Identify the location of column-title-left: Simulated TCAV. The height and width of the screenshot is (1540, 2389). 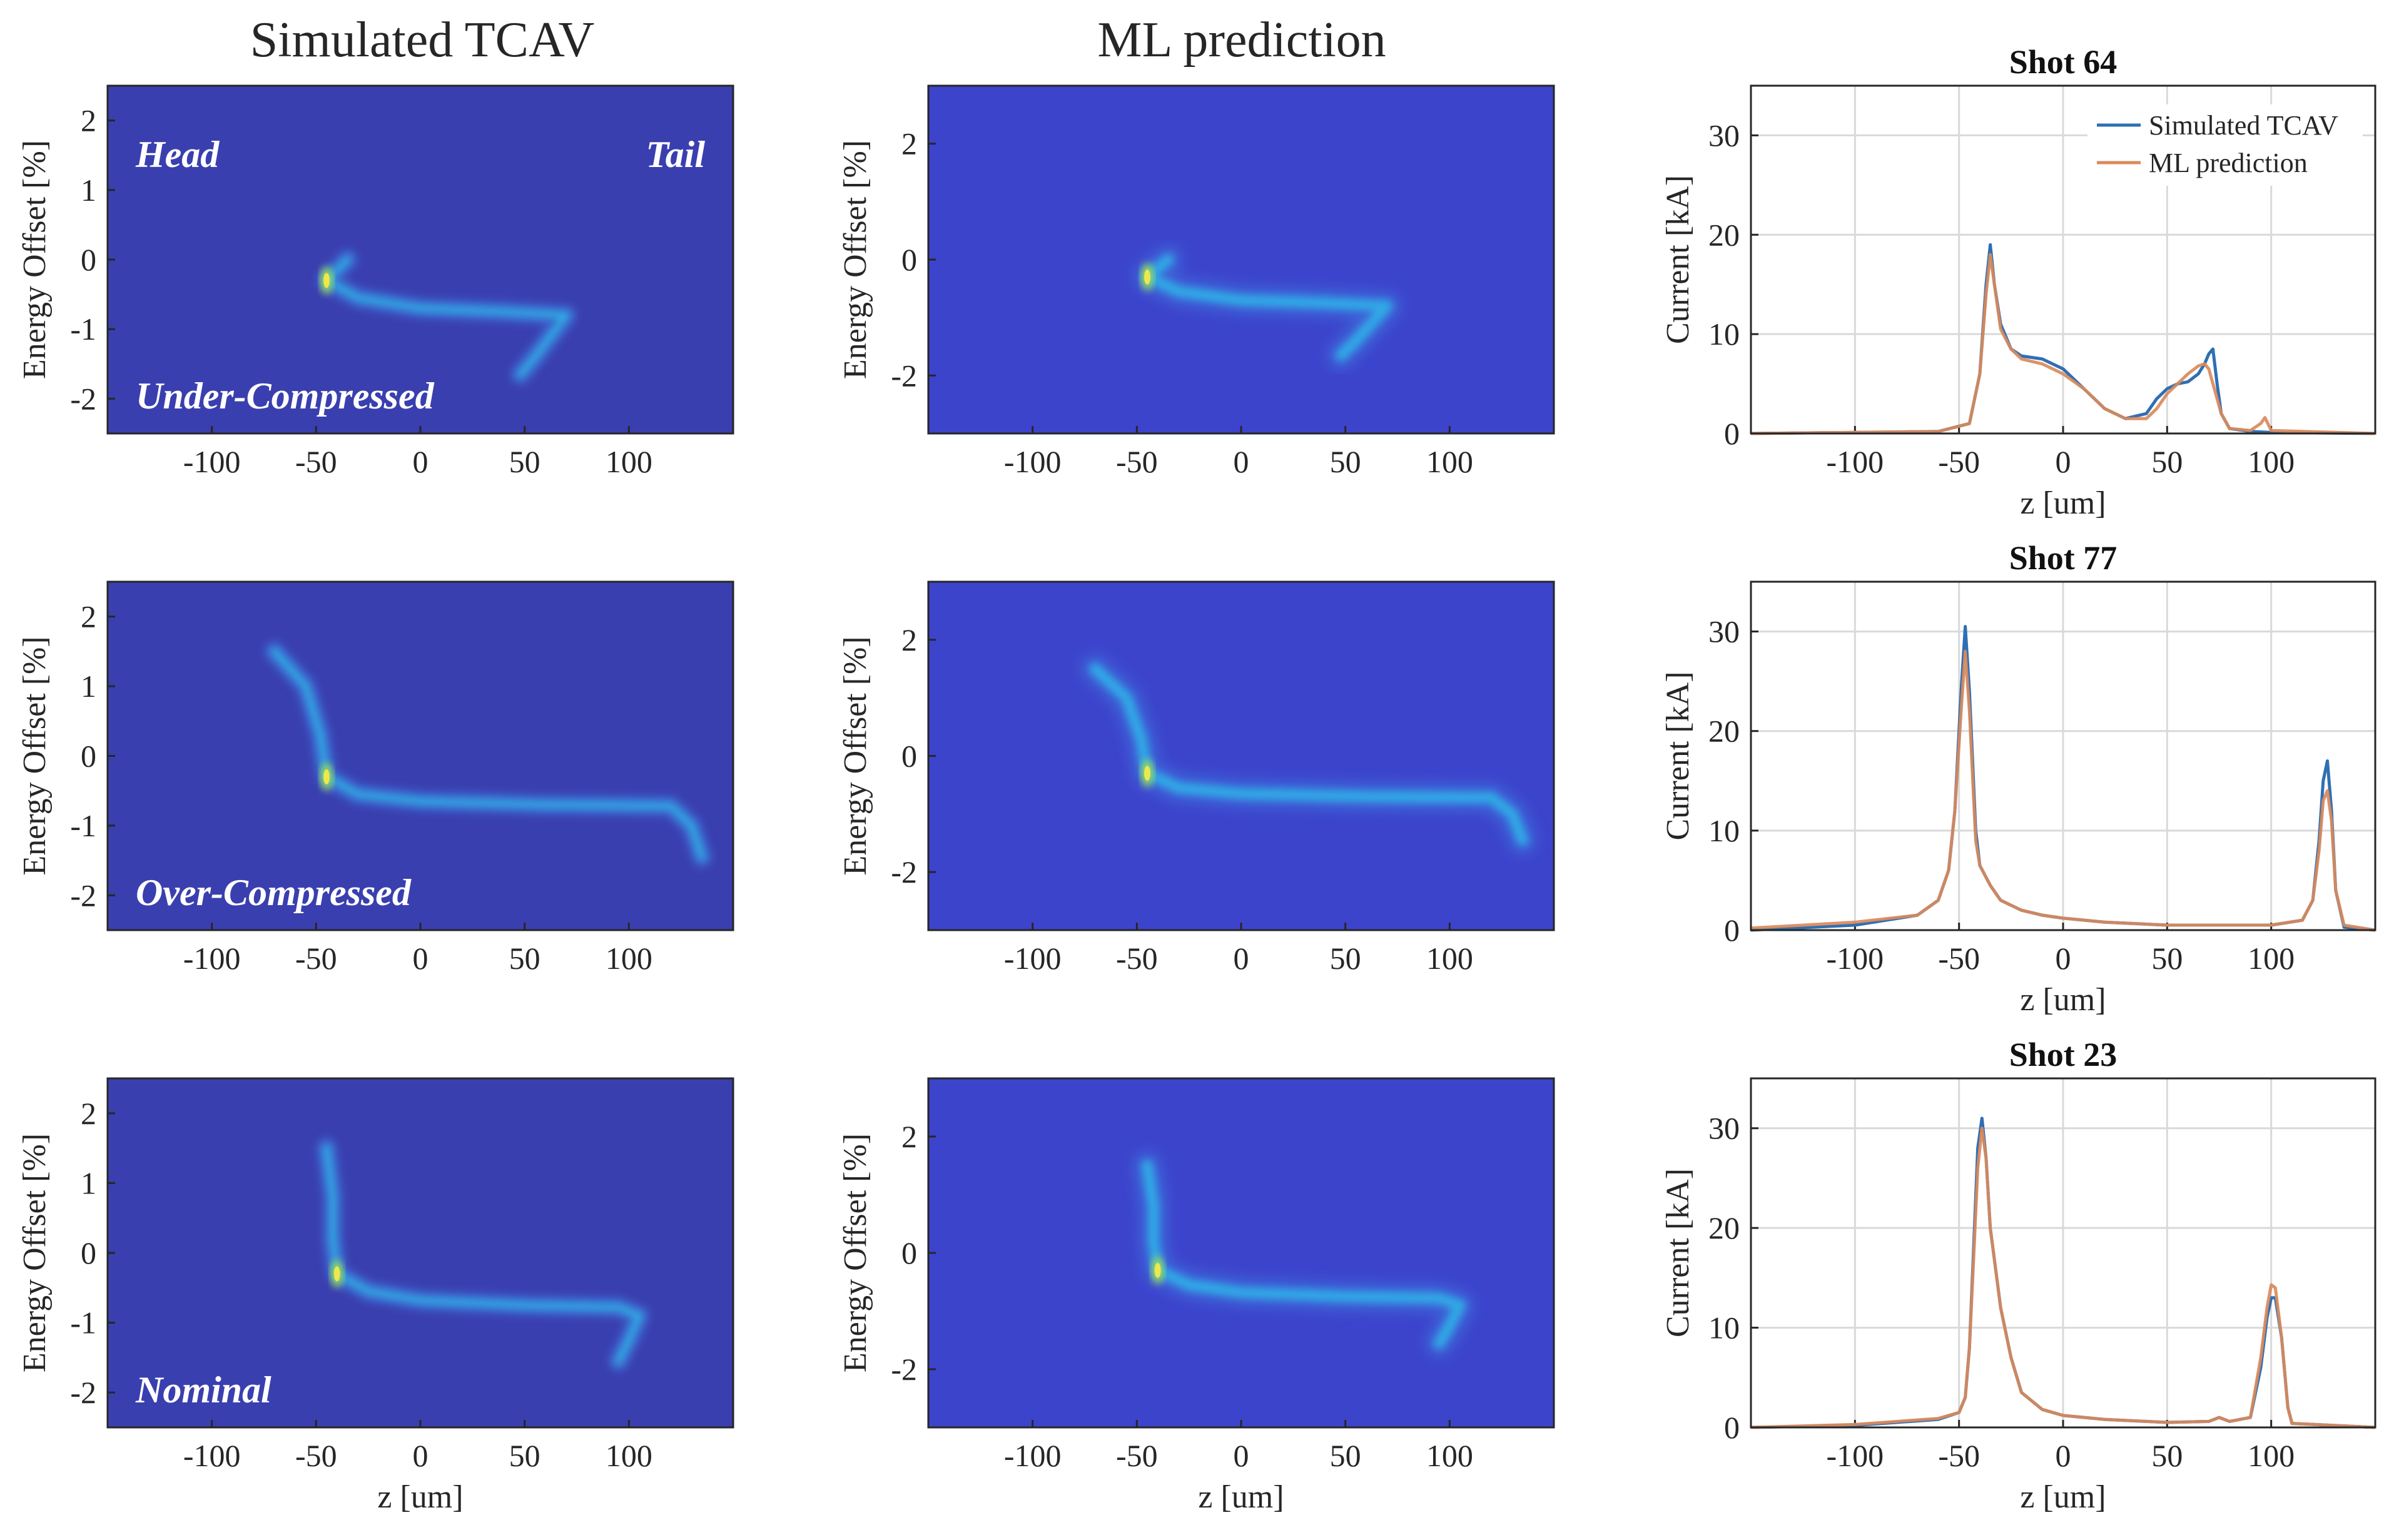
(422, 40).